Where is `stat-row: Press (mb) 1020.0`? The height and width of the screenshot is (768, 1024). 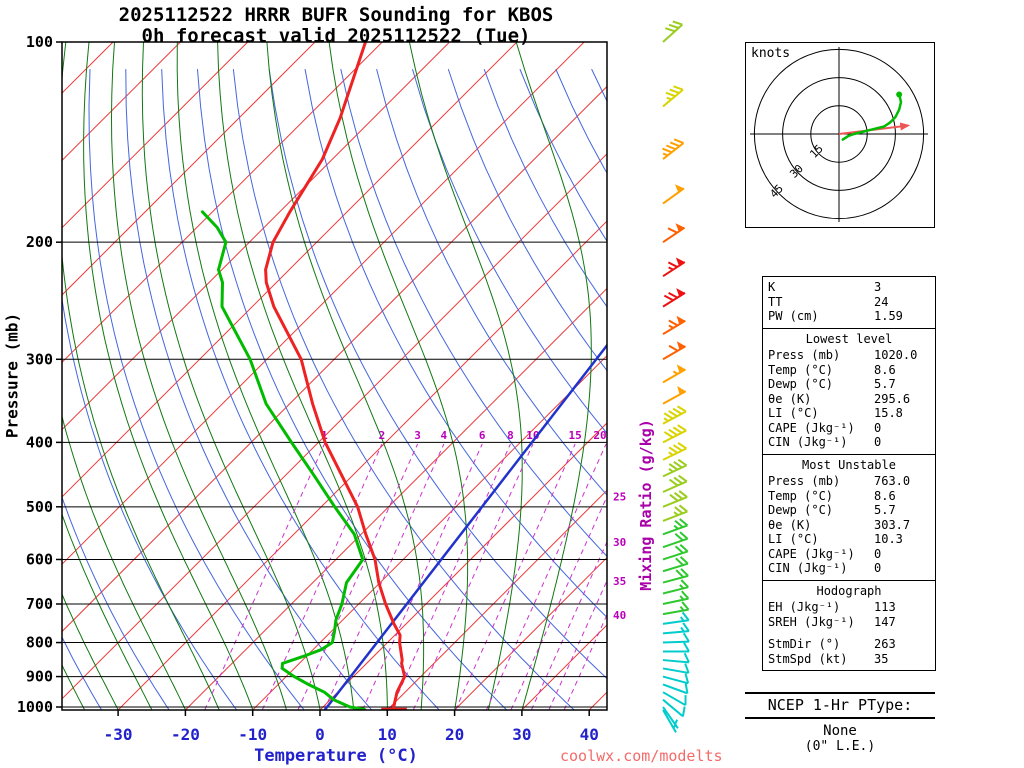
stat-row: Press (mb) 1020.0 is located at coordinates (849, 355).